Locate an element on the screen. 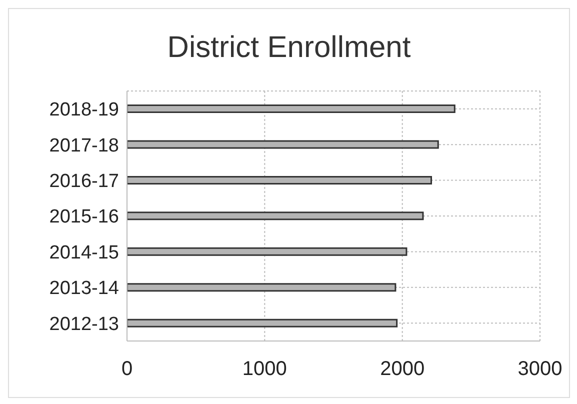 This screenshot has width=577, height=404. y-tick-label: 2013-14 is located at coordinates (84, 289).